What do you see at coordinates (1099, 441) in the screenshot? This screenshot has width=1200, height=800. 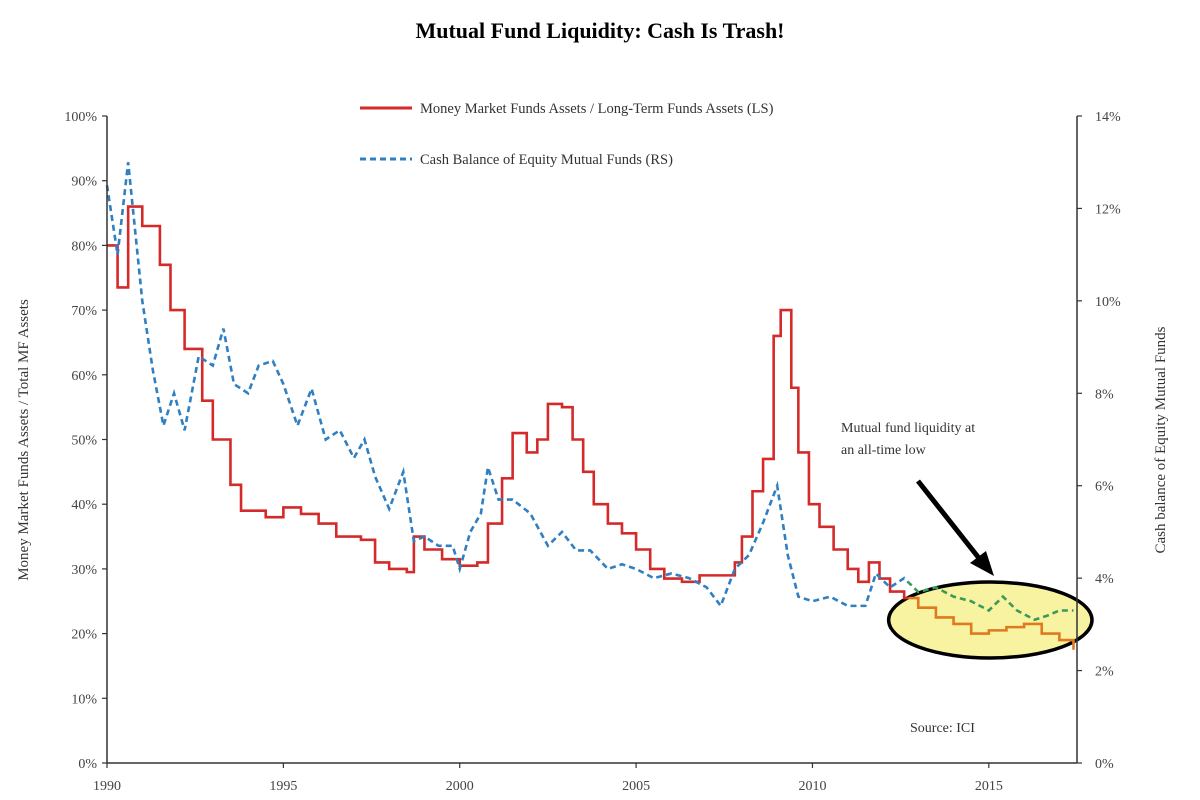 I see `right-ticks: 0% 2% 4% 6% 8% 10% 12% 14%` at bounding box center [1099, 441].